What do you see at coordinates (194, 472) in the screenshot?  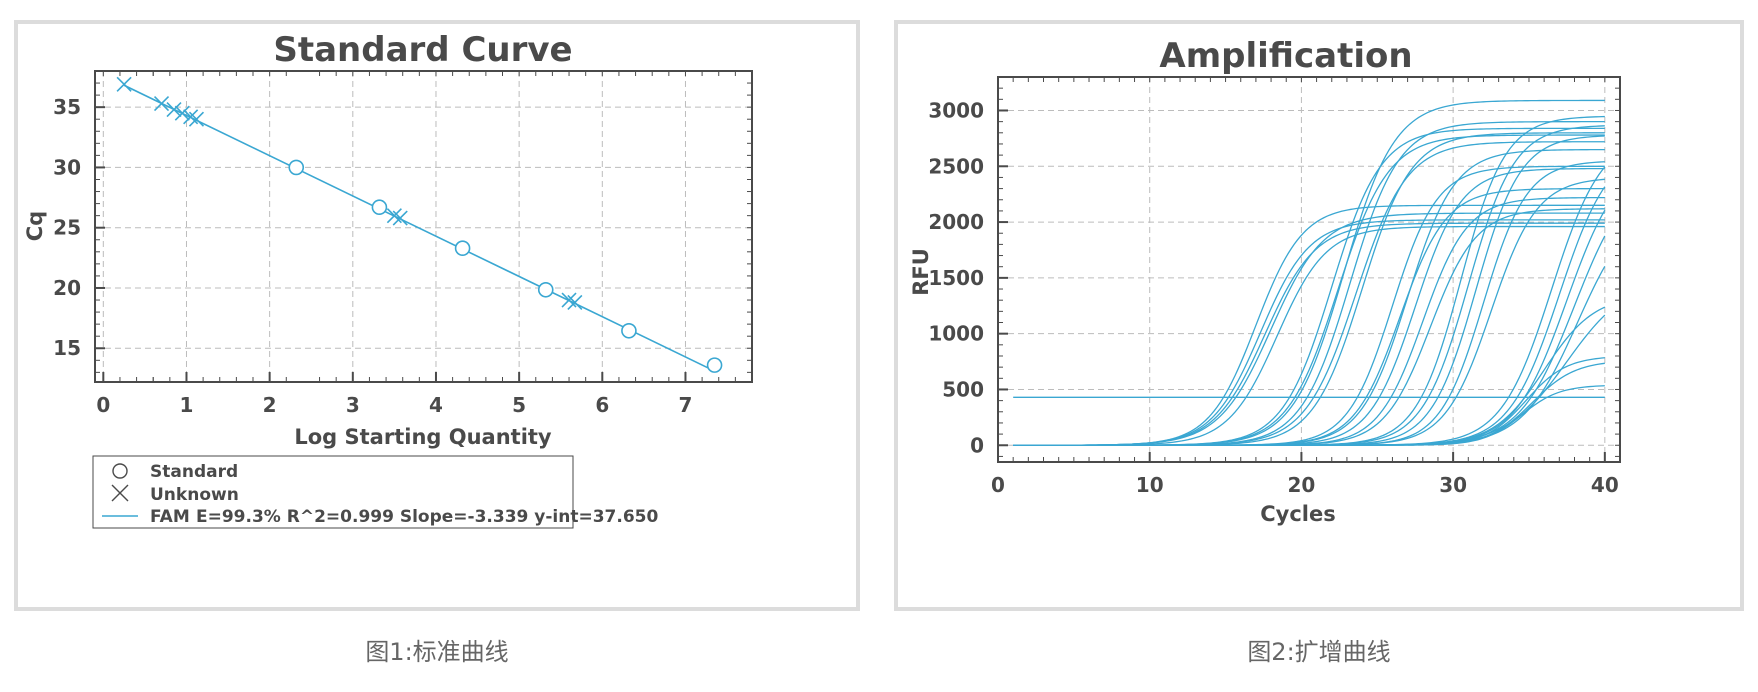 I see `legend-standard-label: Standard` at bounding box center [194, 472].